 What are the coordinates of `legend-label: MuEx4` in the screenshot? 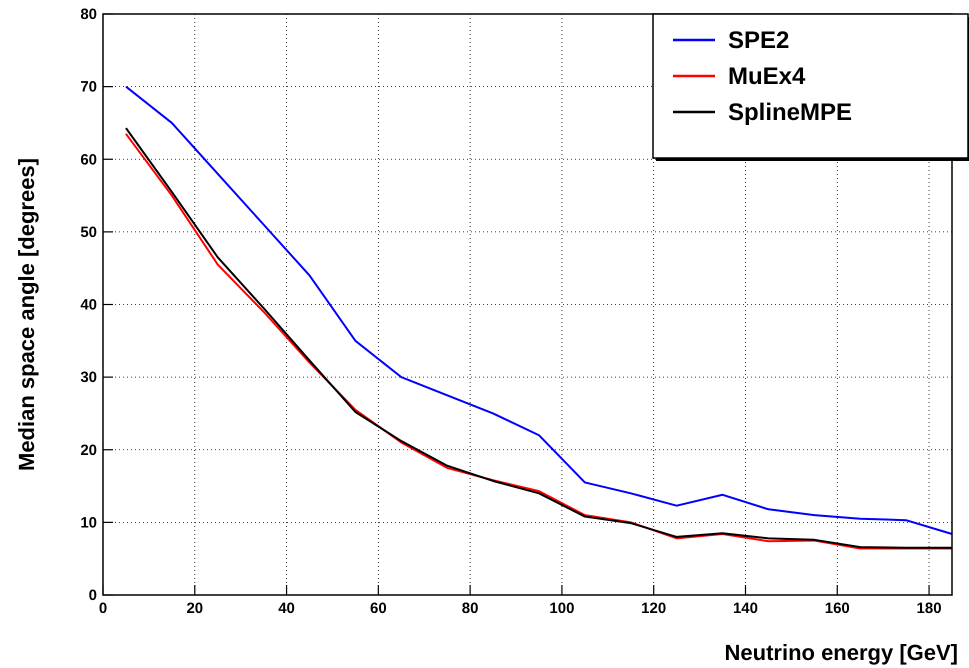 It's located at (767, 76).